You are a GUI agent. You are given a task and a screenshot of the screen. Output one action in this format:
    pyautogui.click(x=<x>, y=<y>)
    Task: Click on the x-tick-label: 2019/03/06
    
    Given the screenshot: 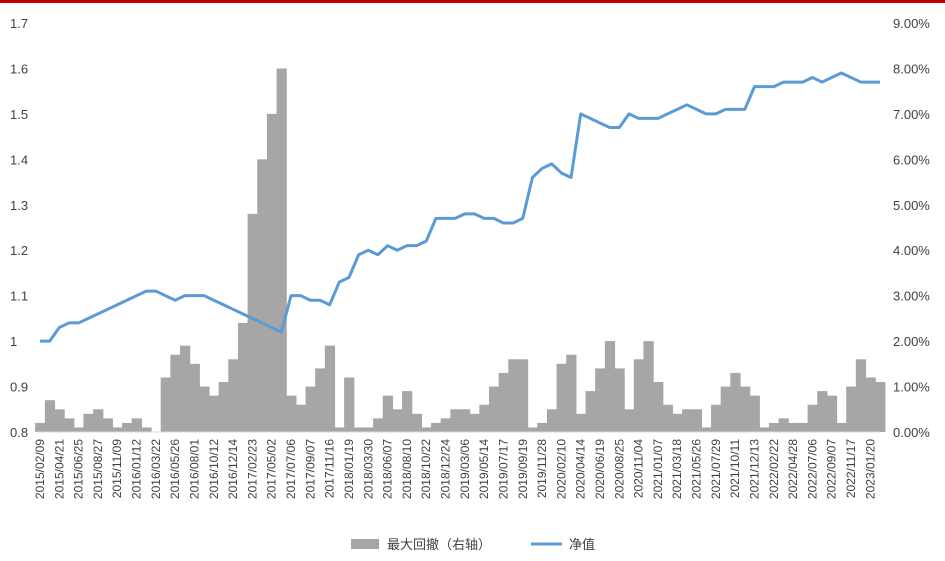 What is the action you would take?
    pyautogui.click(x=465, y=469)
    